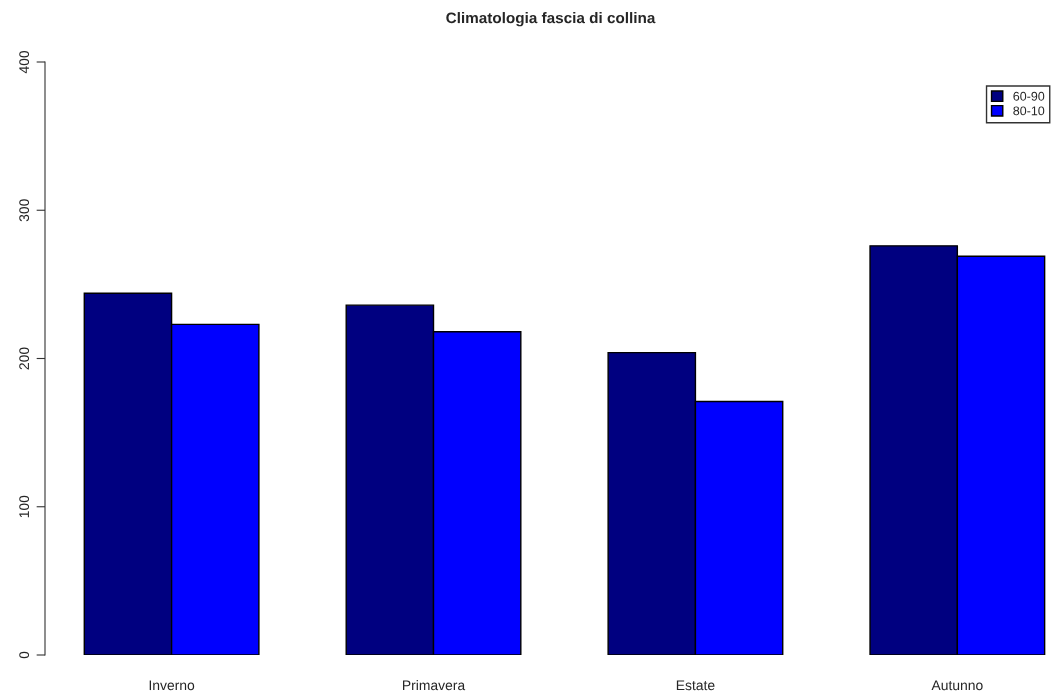  I want to click on y-tick-label: 100, so click(24, 506).